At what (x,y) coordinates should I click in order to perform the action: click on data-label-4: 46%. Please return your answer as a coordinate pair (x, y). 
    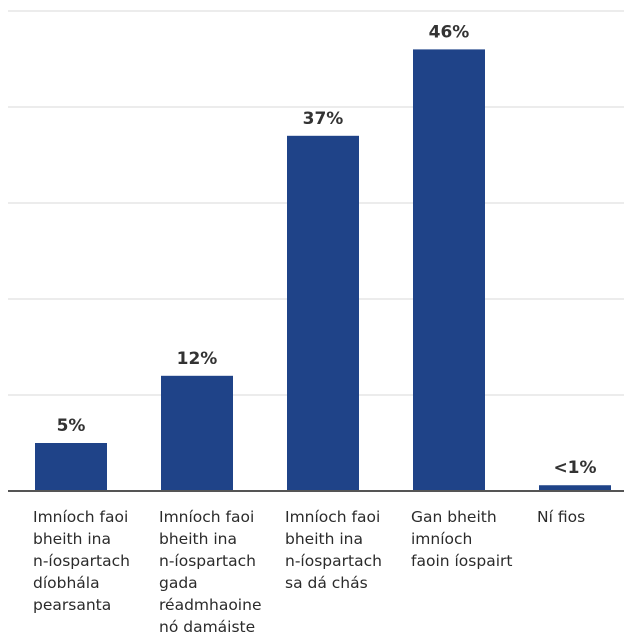
    Looking at the image, I should click on (449, 32).